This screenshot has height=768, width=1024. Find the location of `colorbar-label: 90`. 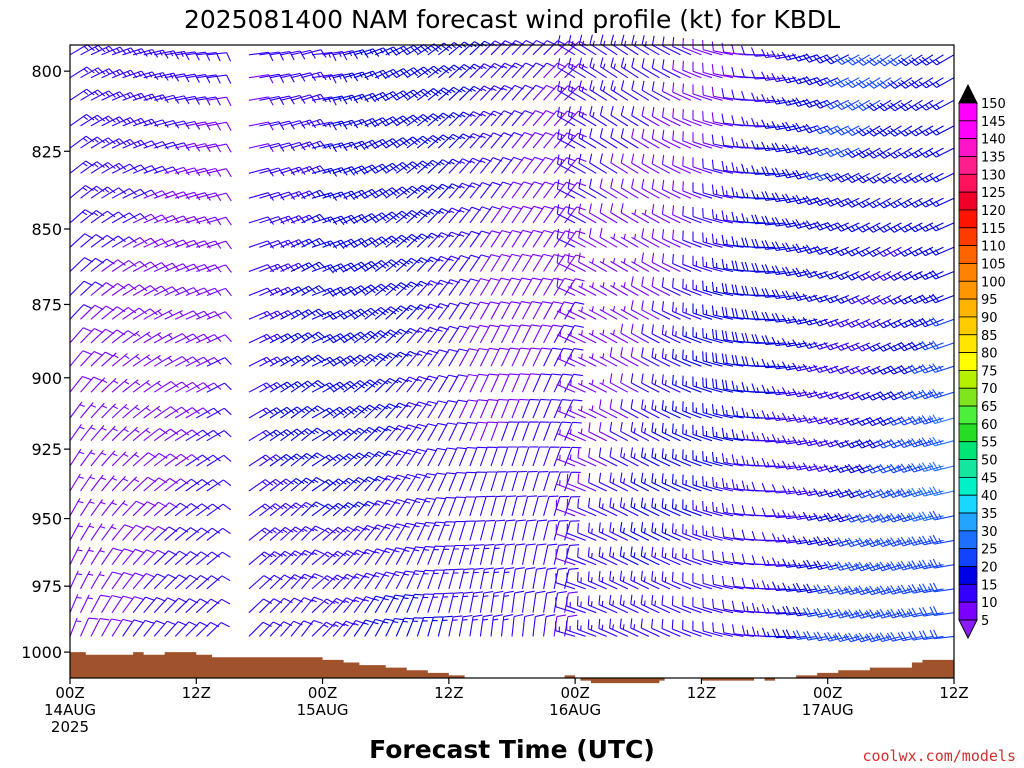

colorbar-label: 90 is located at coordinates (989, 318).